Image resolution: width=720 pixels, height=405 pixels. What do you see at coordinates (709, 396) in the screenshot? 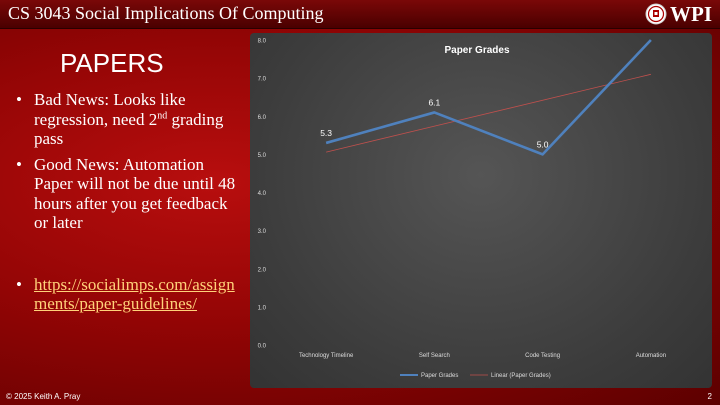
I see `page-number: 2` at bounding box center [709, 396].